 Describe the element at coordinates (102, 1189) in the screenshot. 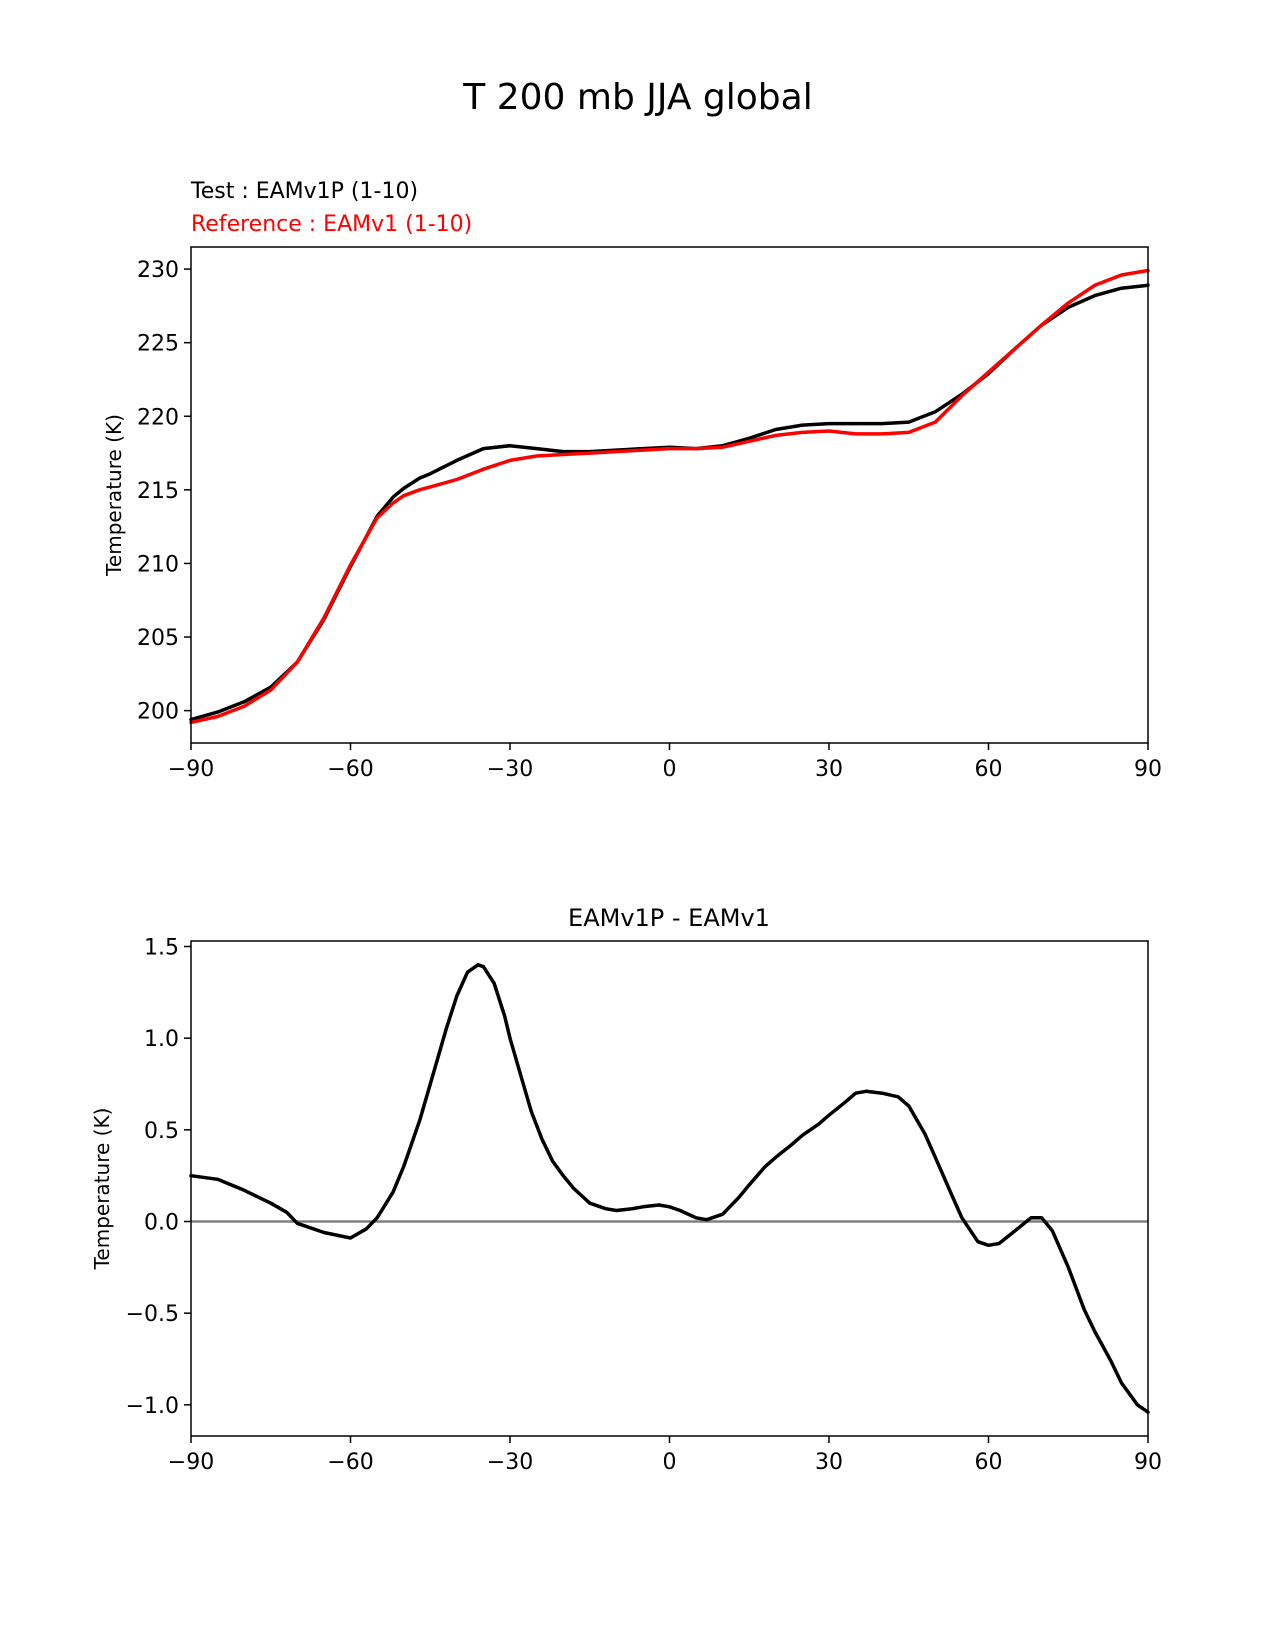

I see `bottom-y-axis-label: Temperature (K)` at that location.